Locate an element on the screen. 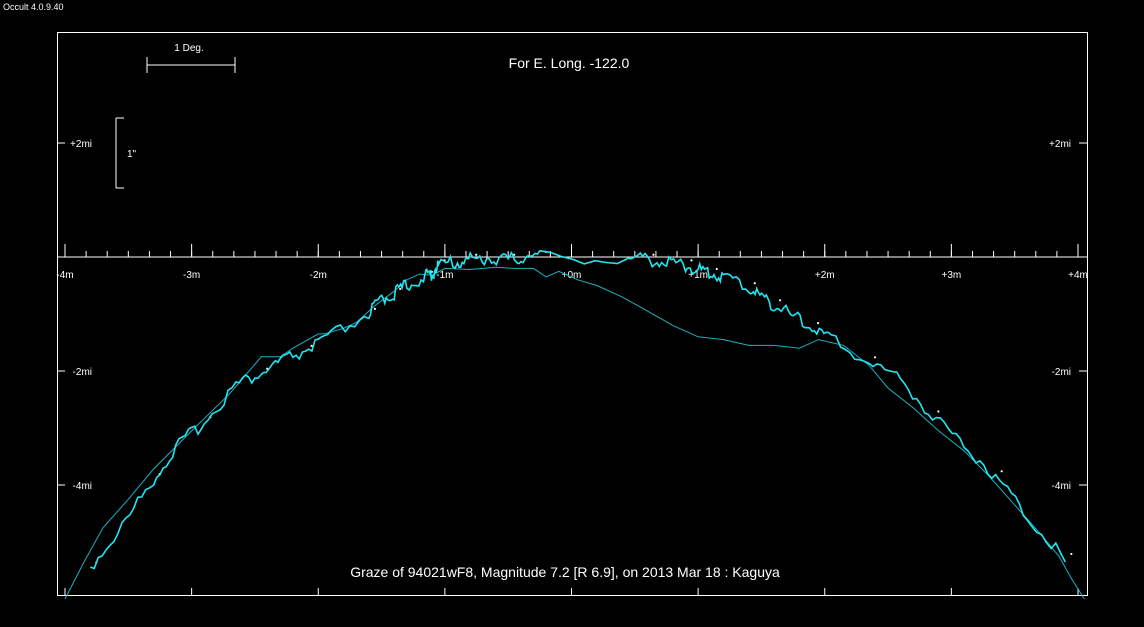  arcsec-scale-label: 1" is located at coordinates (132, 154).